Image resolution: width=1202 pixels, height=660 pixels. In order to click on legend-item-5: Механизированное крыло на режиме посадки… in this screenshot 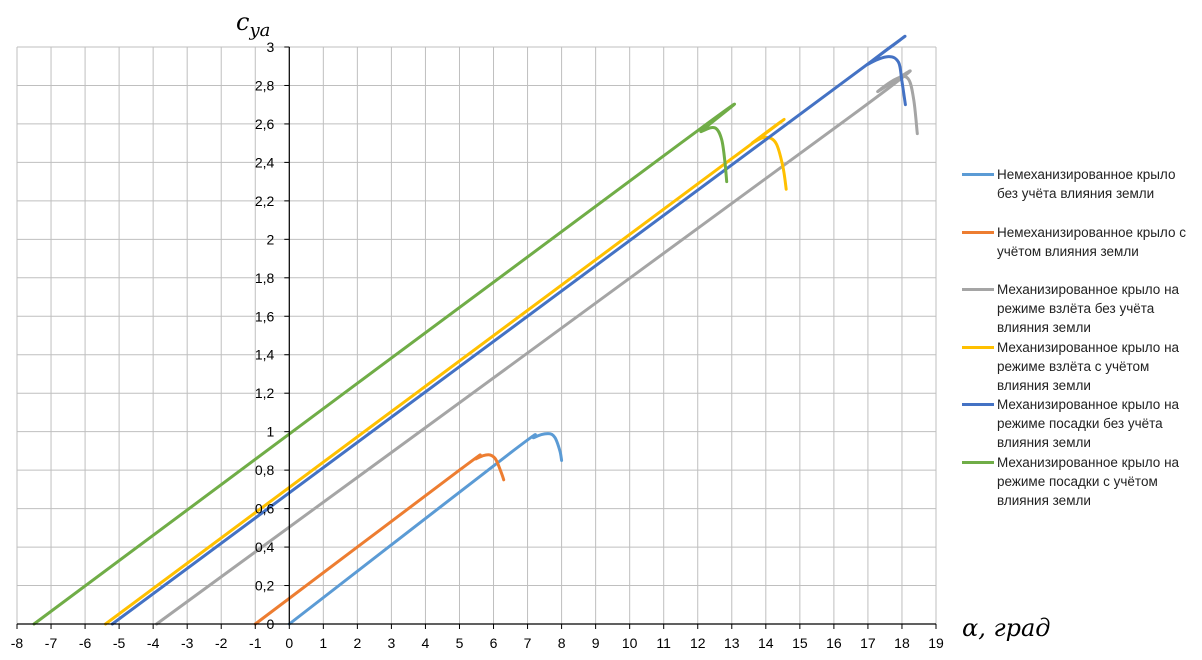, I will do `click(1080, 424)`.